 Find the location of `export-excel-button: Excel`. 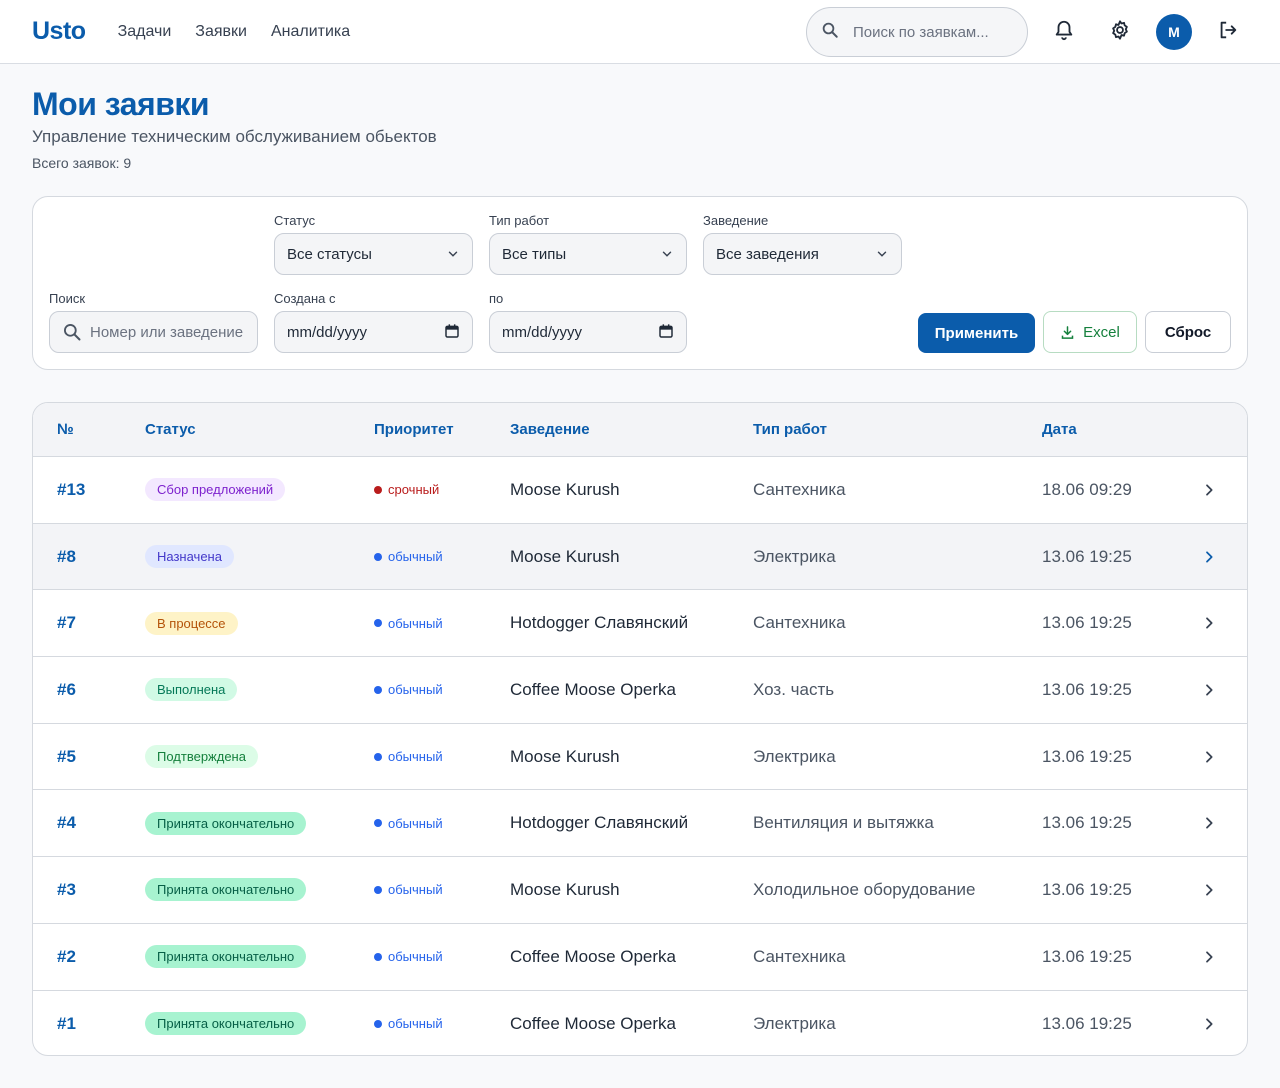

export-excel-button: Excel is located at coordinates (1090, 332).